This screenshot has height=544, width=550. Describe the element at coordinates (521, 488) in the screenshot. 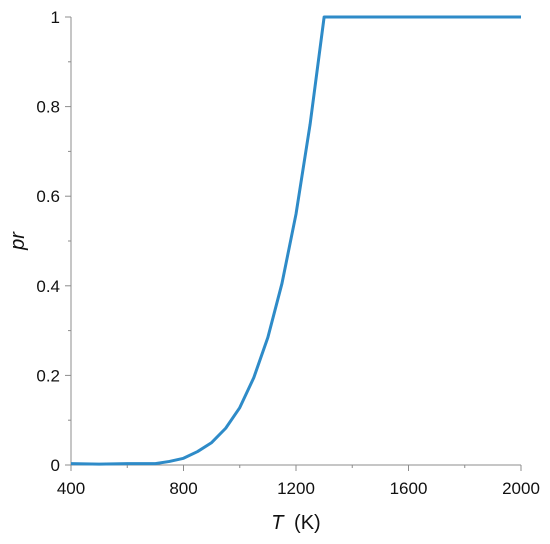

I see `x-tick-label: 2000` at that location.